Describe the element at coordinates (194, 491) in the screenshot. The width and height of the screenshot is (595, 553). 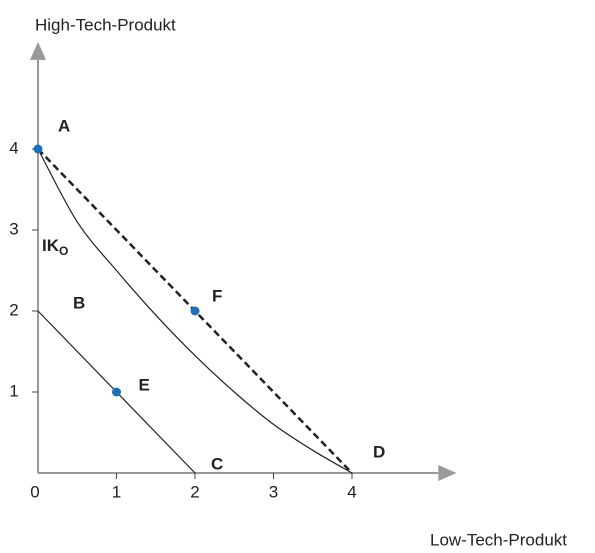
I see `x-tick-label: 2` at that location.